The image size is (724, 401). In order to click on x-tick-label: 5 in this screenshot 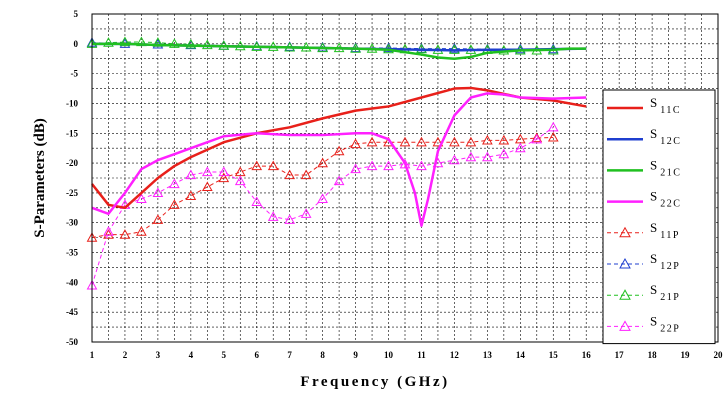, I will do `click(224, 355)`.